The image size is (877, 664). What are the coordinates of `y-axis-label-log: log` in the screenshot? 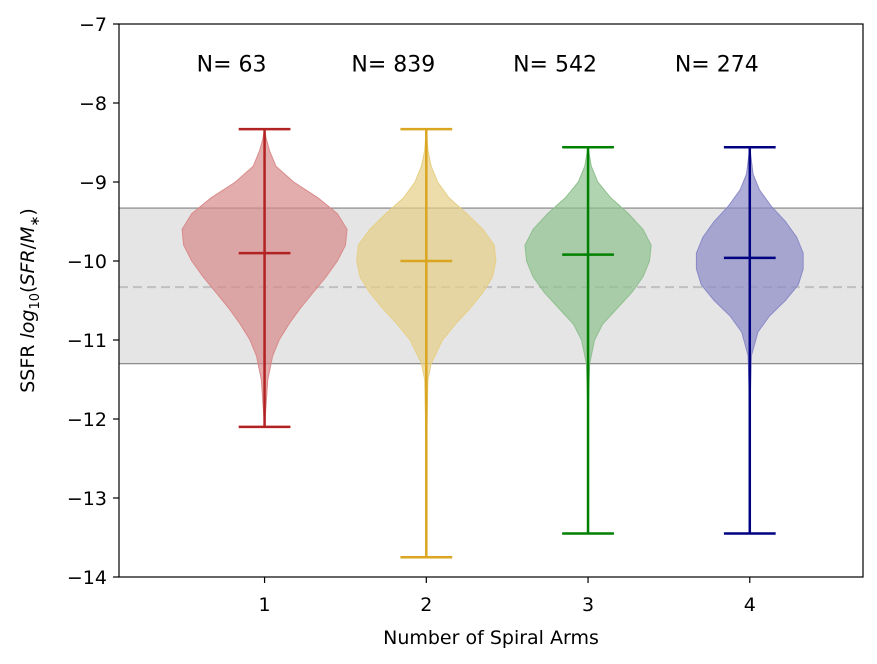 It's located at (28, 324).